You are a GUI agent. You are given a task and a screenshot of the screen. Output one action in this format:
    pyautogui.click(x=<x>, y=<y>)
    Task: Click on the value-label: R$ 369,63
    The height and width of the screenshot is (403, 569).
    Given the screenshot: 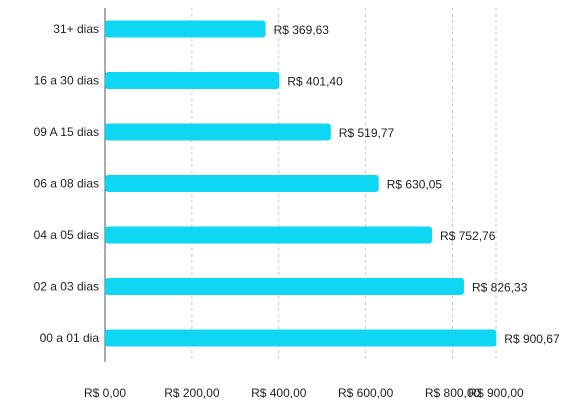 What is the action you would take?
    pyautogui.click(x=302, y=30)
    